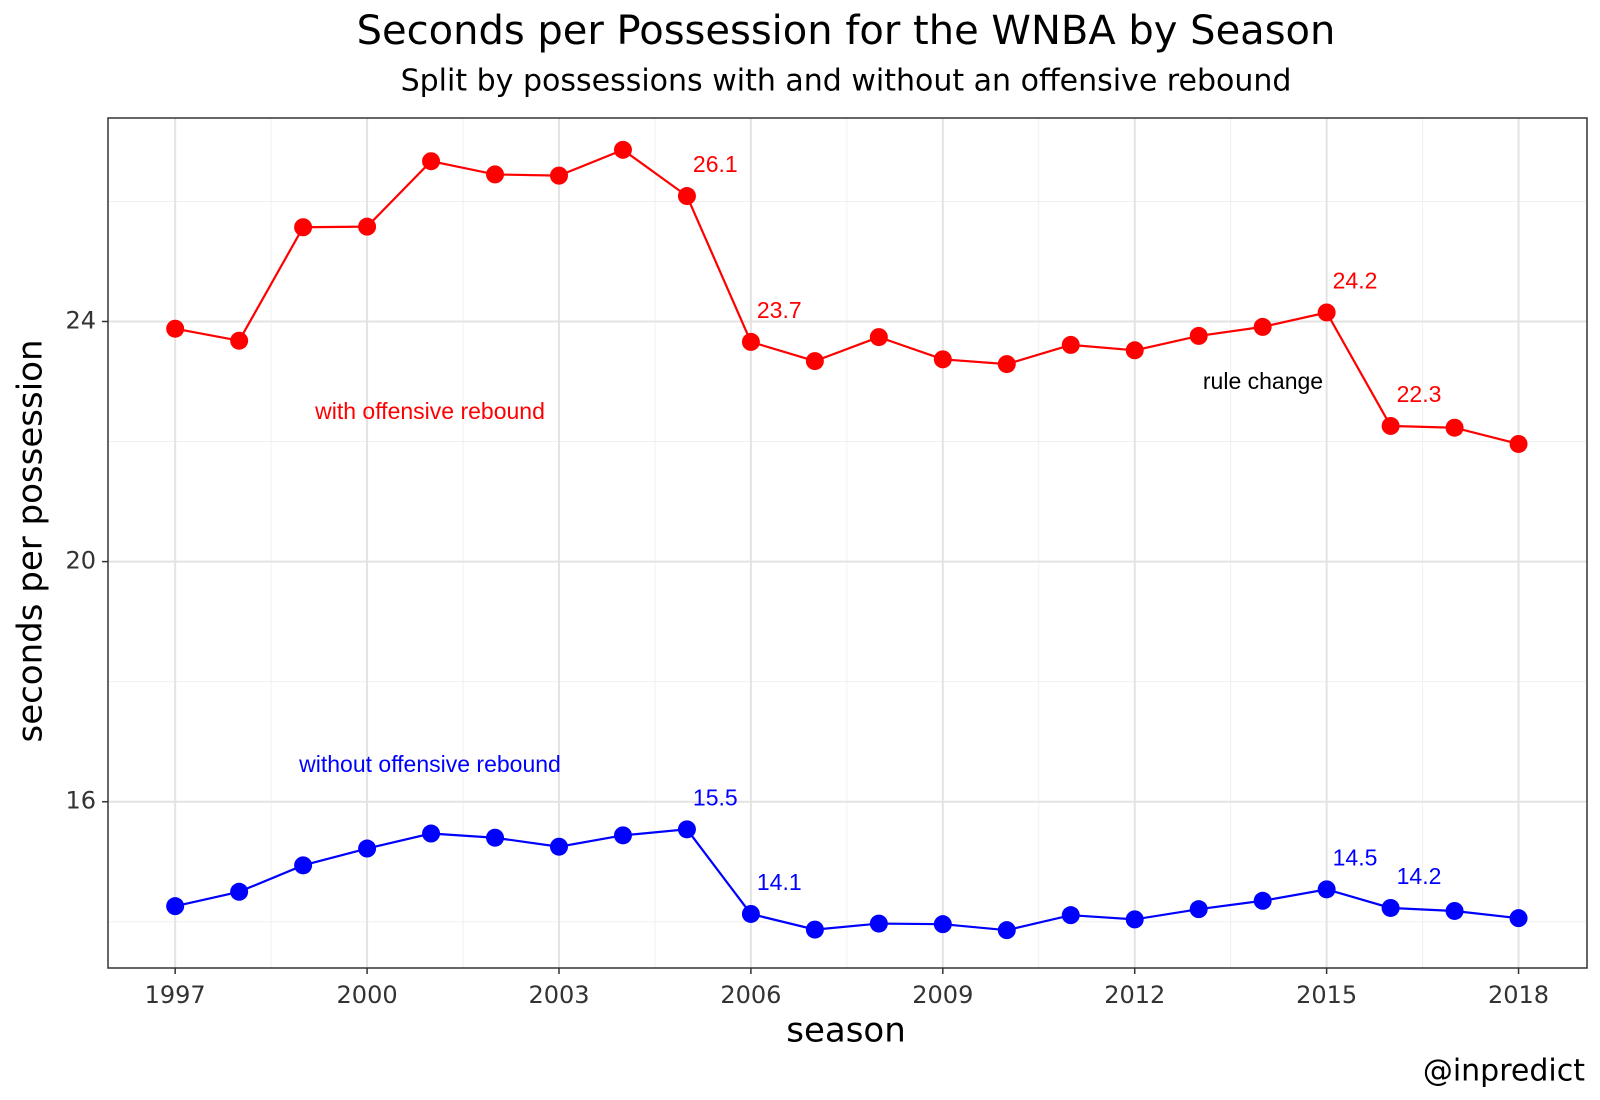 The width and height of the screenshot is (1600, 1100). What do you see at coordinates (846, 880) in the screenshot?
I see `series-line` at bounding box center [846, 880].